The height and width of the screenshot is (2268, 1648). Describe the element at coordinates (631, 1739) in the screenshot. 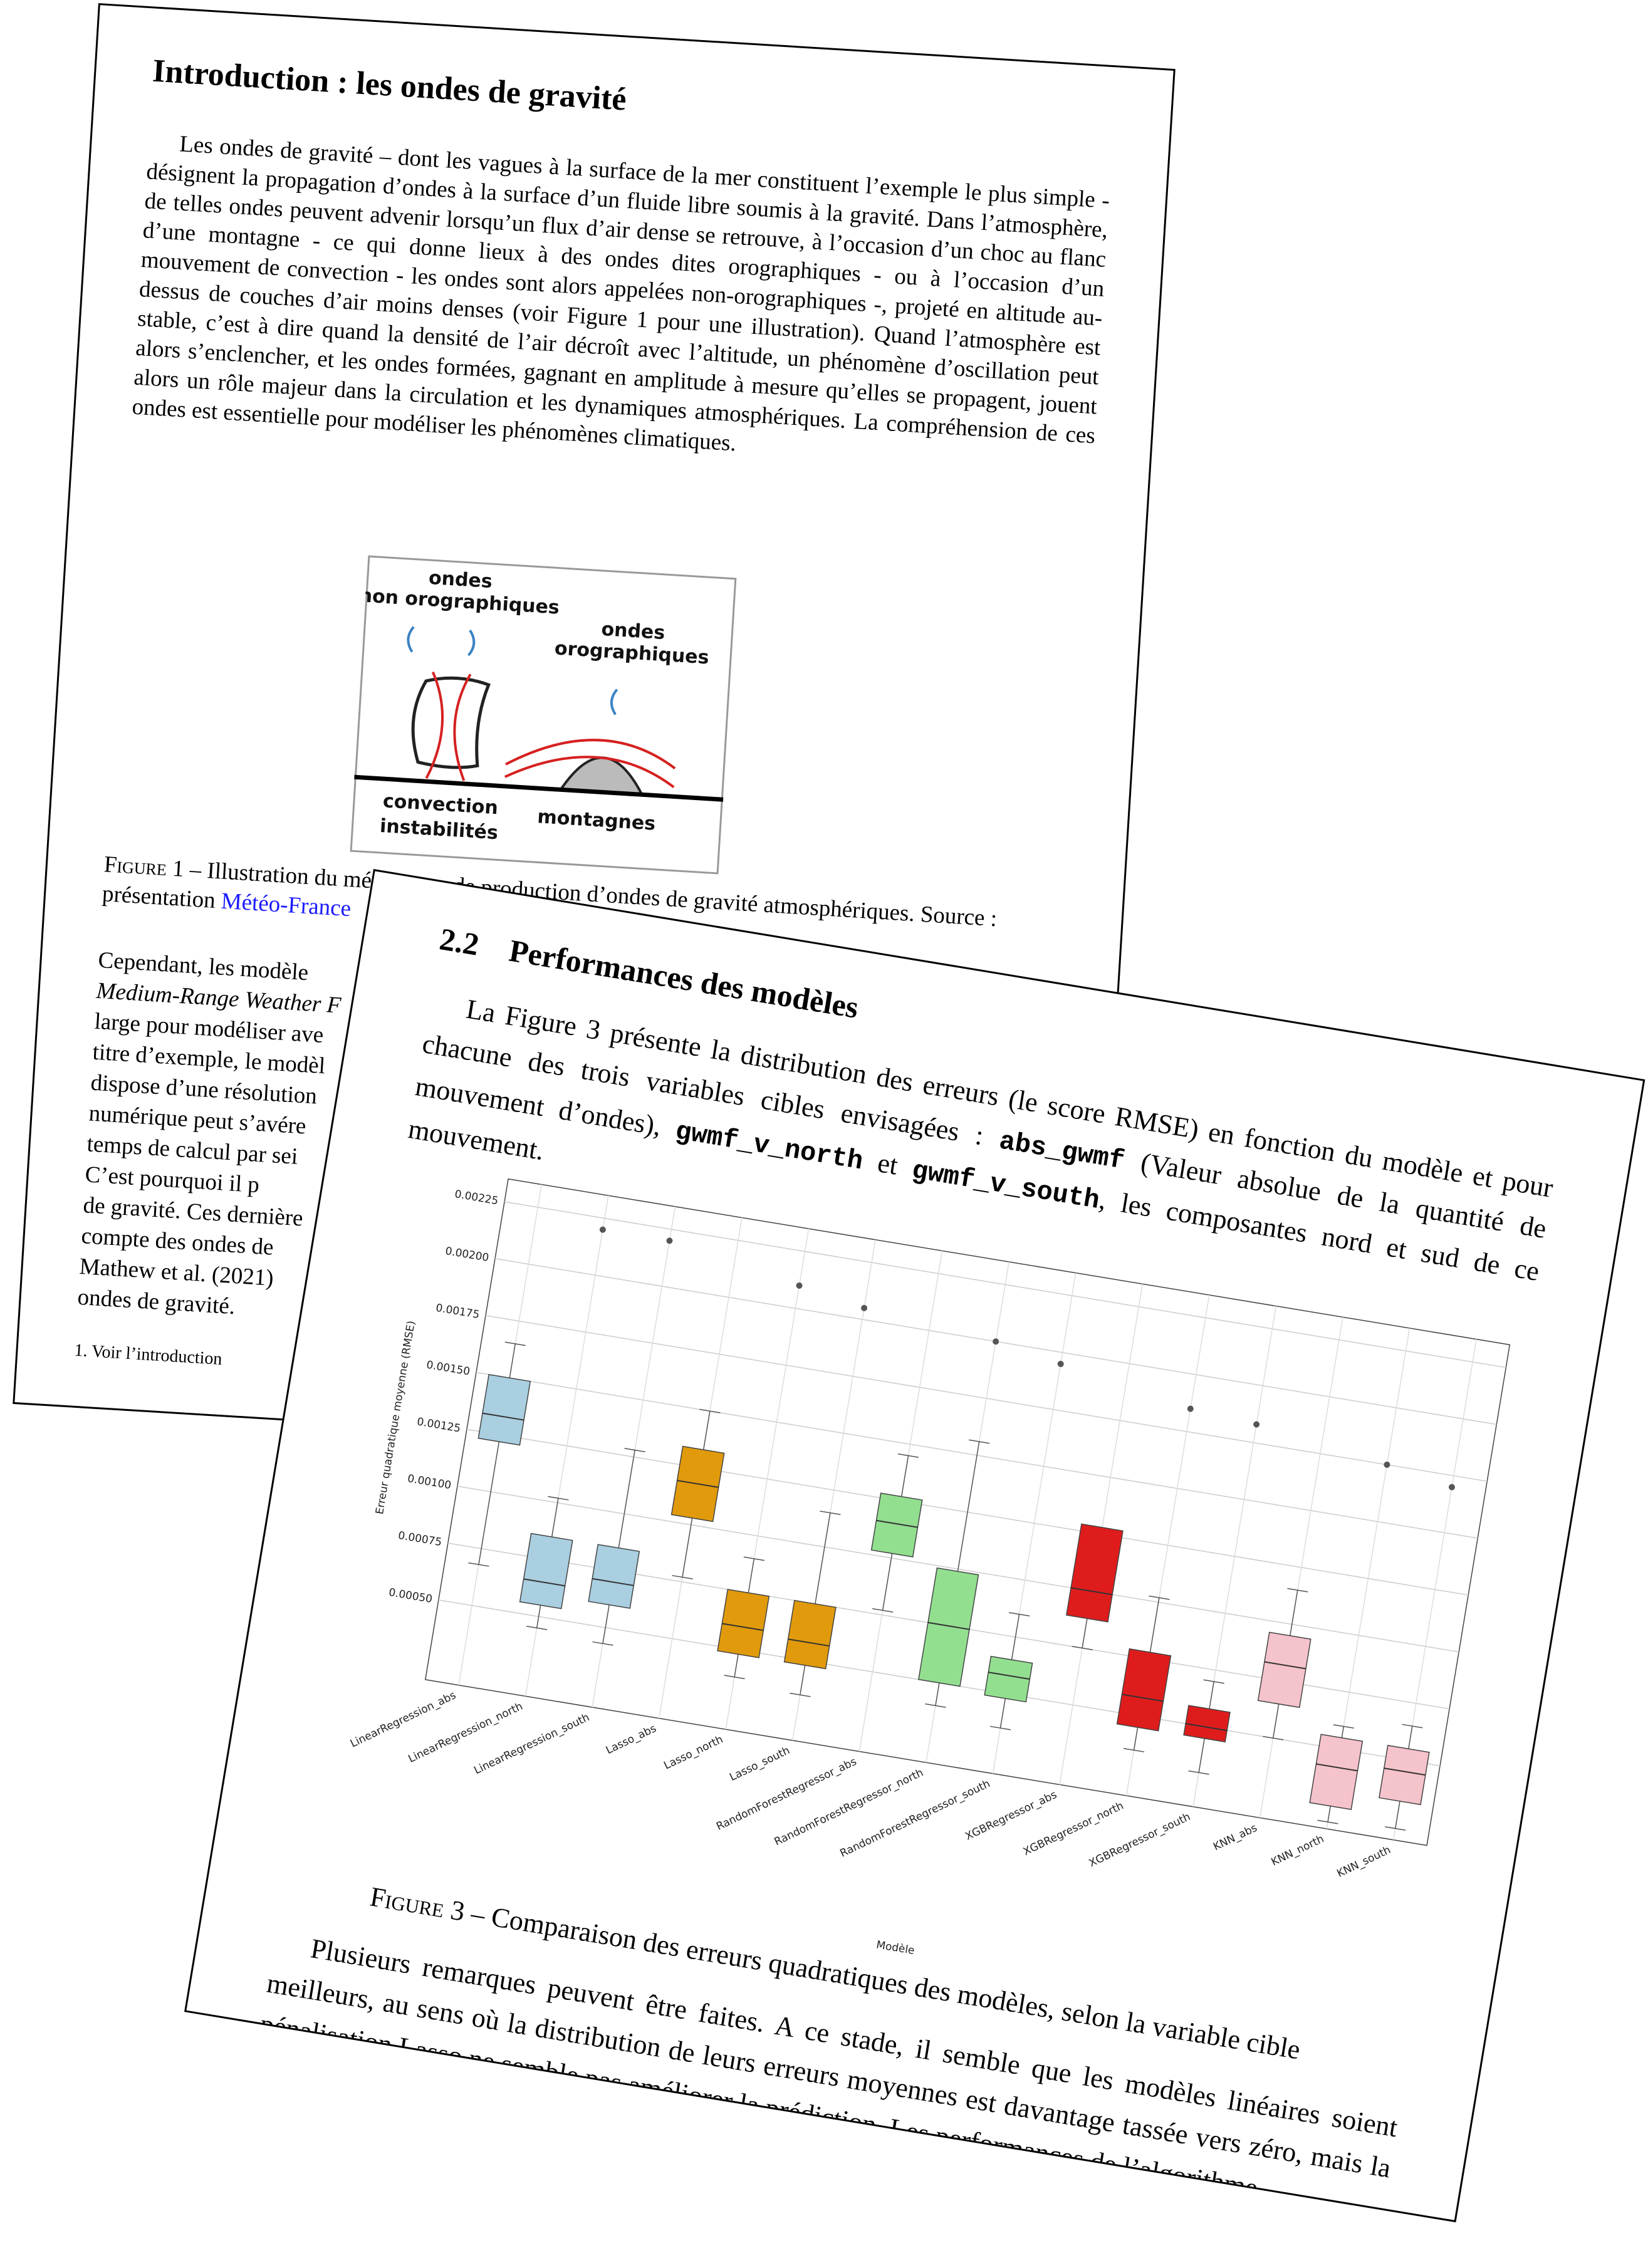

I see `x-tick-label: Lasso_abs` at that location.